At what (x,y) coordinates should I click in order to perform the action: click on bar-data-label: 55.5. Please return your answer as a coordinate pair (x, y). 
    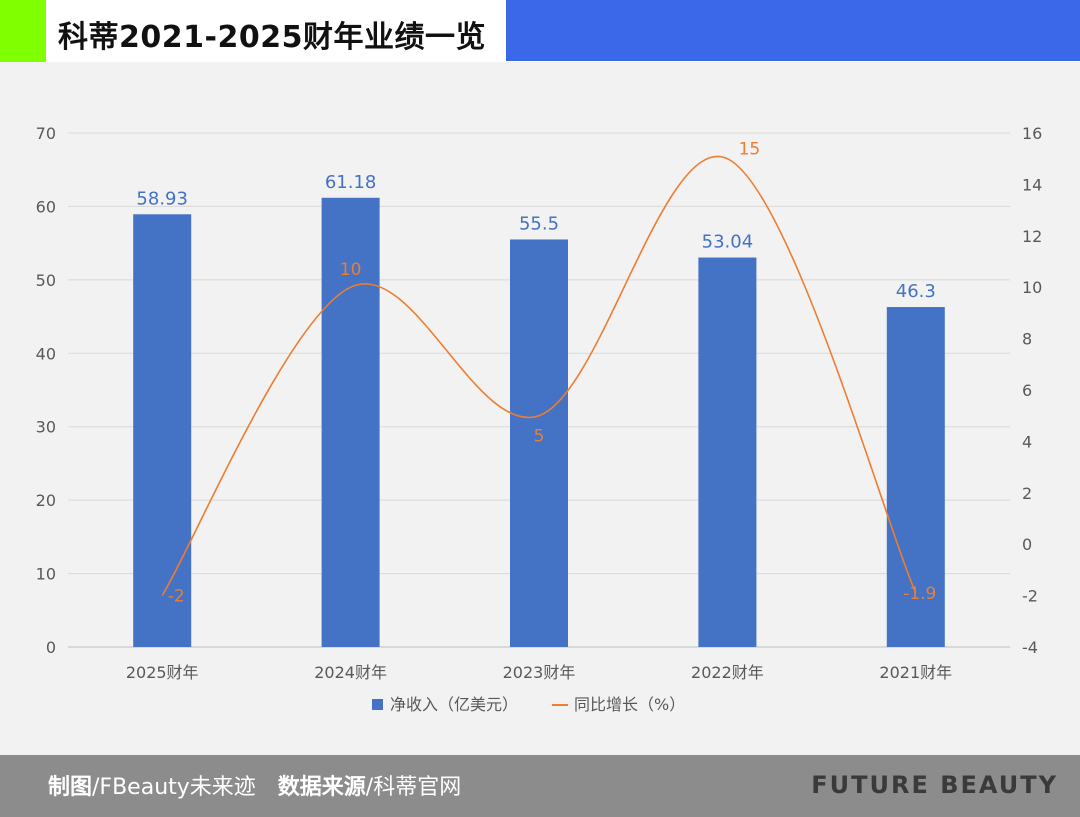
    Looking at the image, I should click on (539, 223).